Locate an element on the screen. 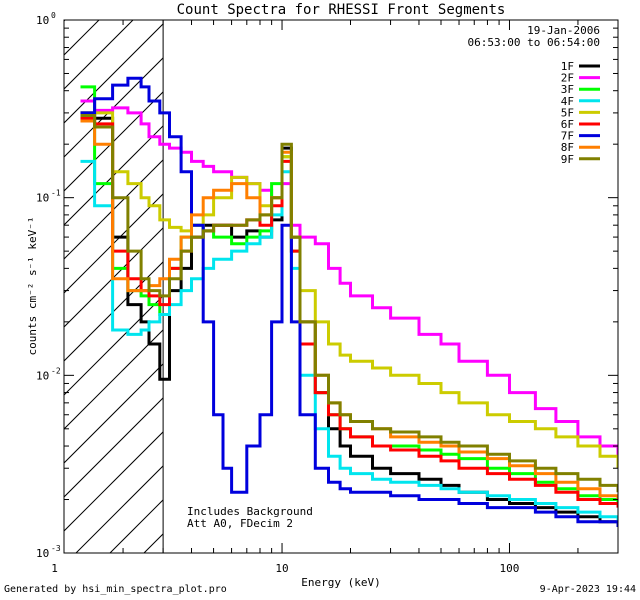  footer-generated-by: Generated by hsi_min_spectra_plot.pro is located at coordinates (115, 589).